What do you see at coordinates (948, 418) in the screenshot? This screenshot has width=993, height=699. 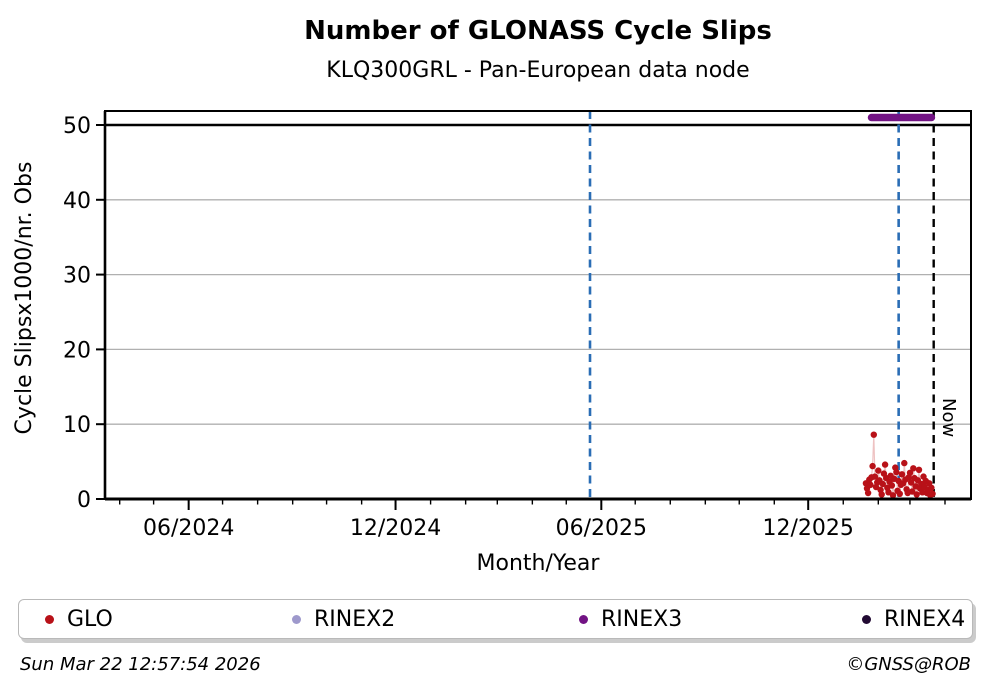 I see `now-annotation: Now` at bounding box center [948, 418].